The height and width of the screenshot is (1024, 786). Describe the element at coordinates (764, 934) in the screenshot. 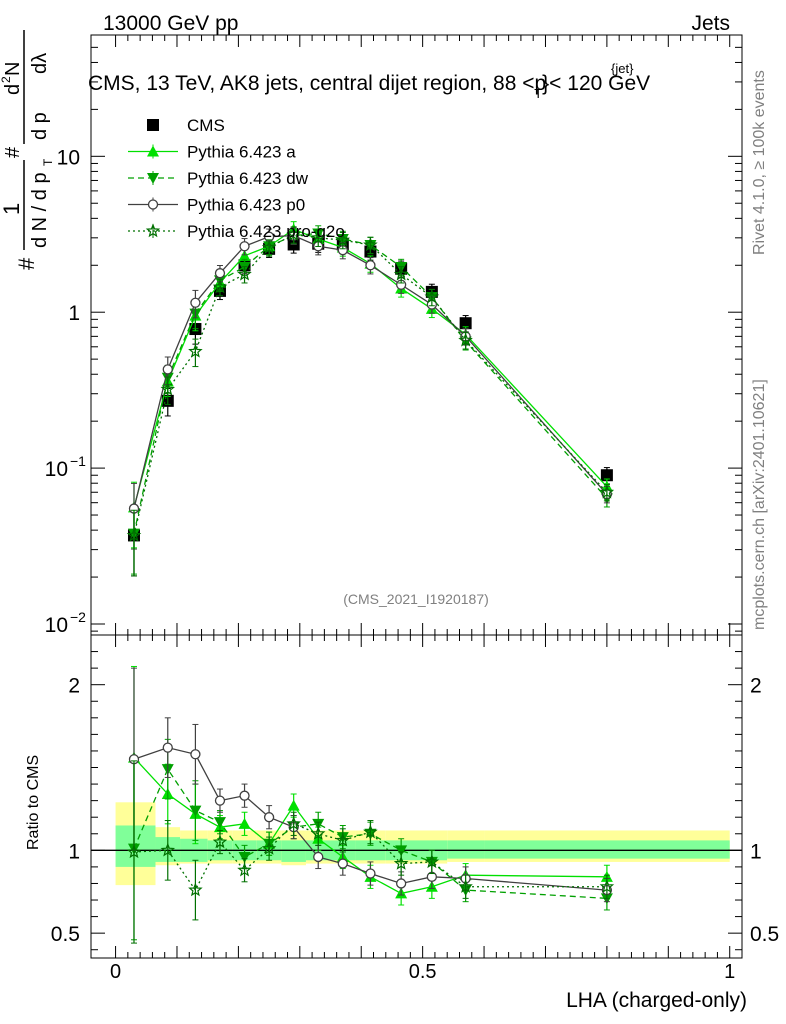

I see `ratio-ytick-label-right: 0.5` at that location.